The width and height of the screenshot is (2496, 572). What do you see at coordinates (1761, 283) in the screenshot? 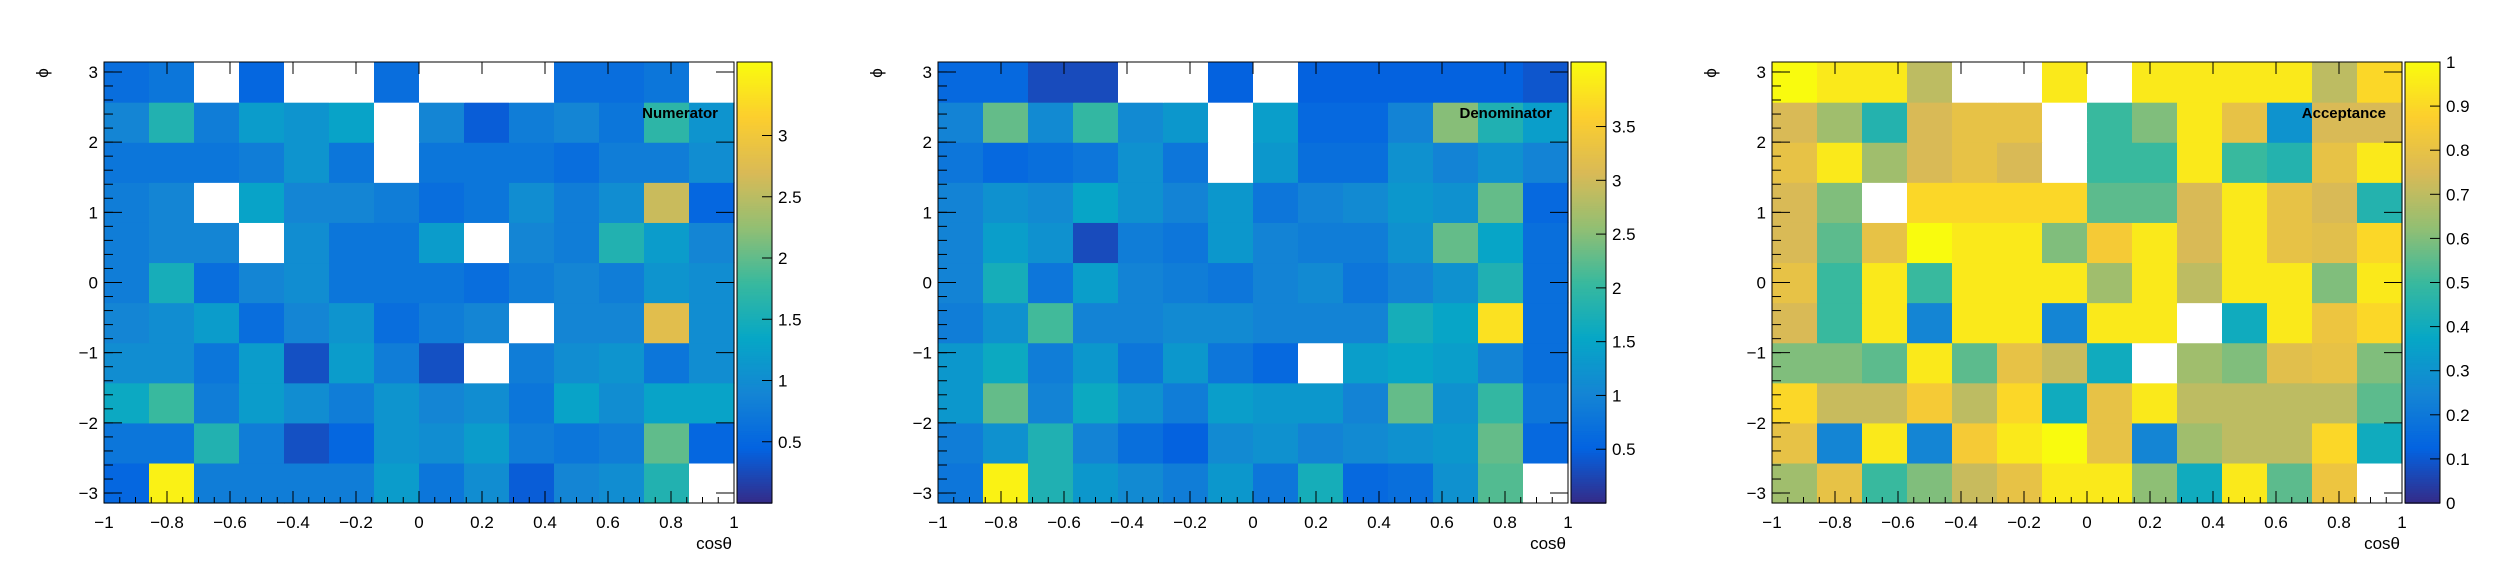
I see `y-tick-label: 0` at bounding box center [1761, 283].